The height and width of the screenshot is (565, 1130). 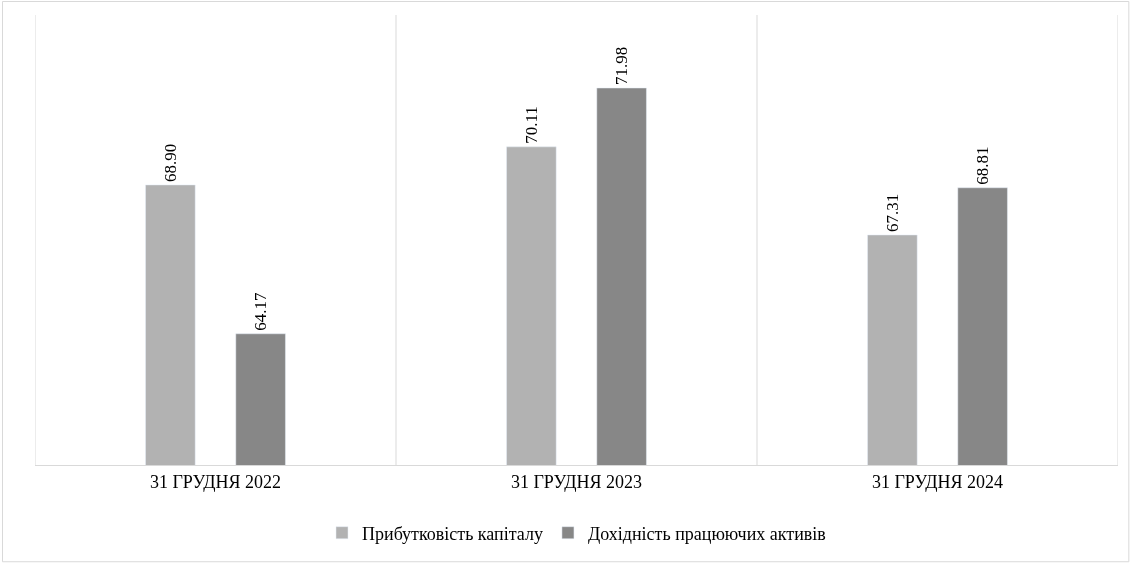 I want to click on data-label: 71.98, so click(x=622, y=66).